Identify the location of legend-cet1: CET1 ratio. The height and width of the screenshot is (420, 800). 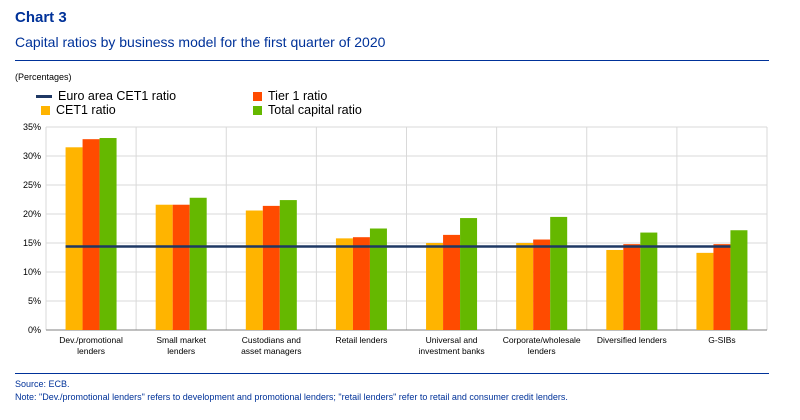
(78, 110).